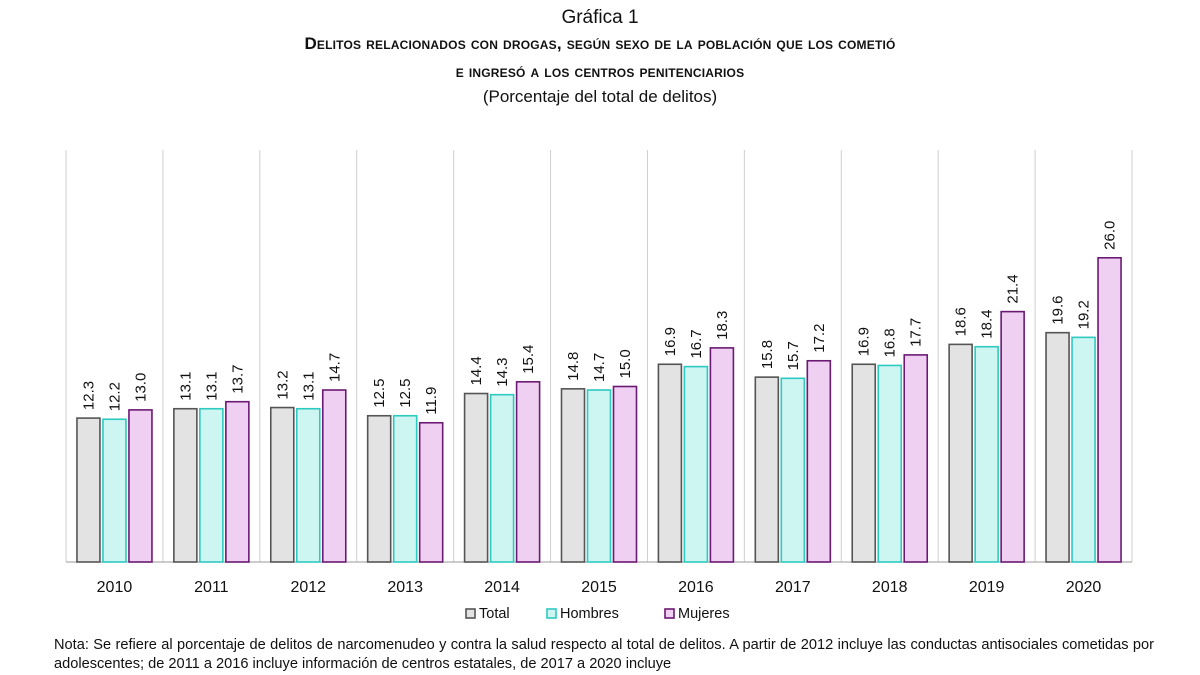 Image resolution: width=1200 pixels, height=675 pixels. What do you see at coordinates (793, 355) in the screenshot?
I see `data-label-hombres-2017: 15.7` at bounding box center [793, 355].